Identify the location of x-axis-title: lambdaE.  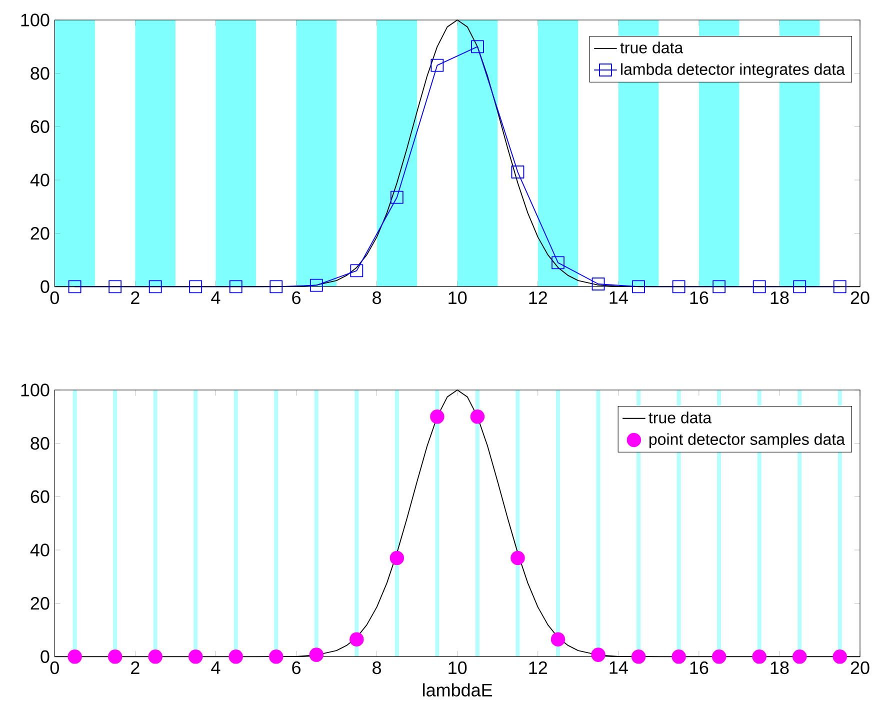
(457, 689).